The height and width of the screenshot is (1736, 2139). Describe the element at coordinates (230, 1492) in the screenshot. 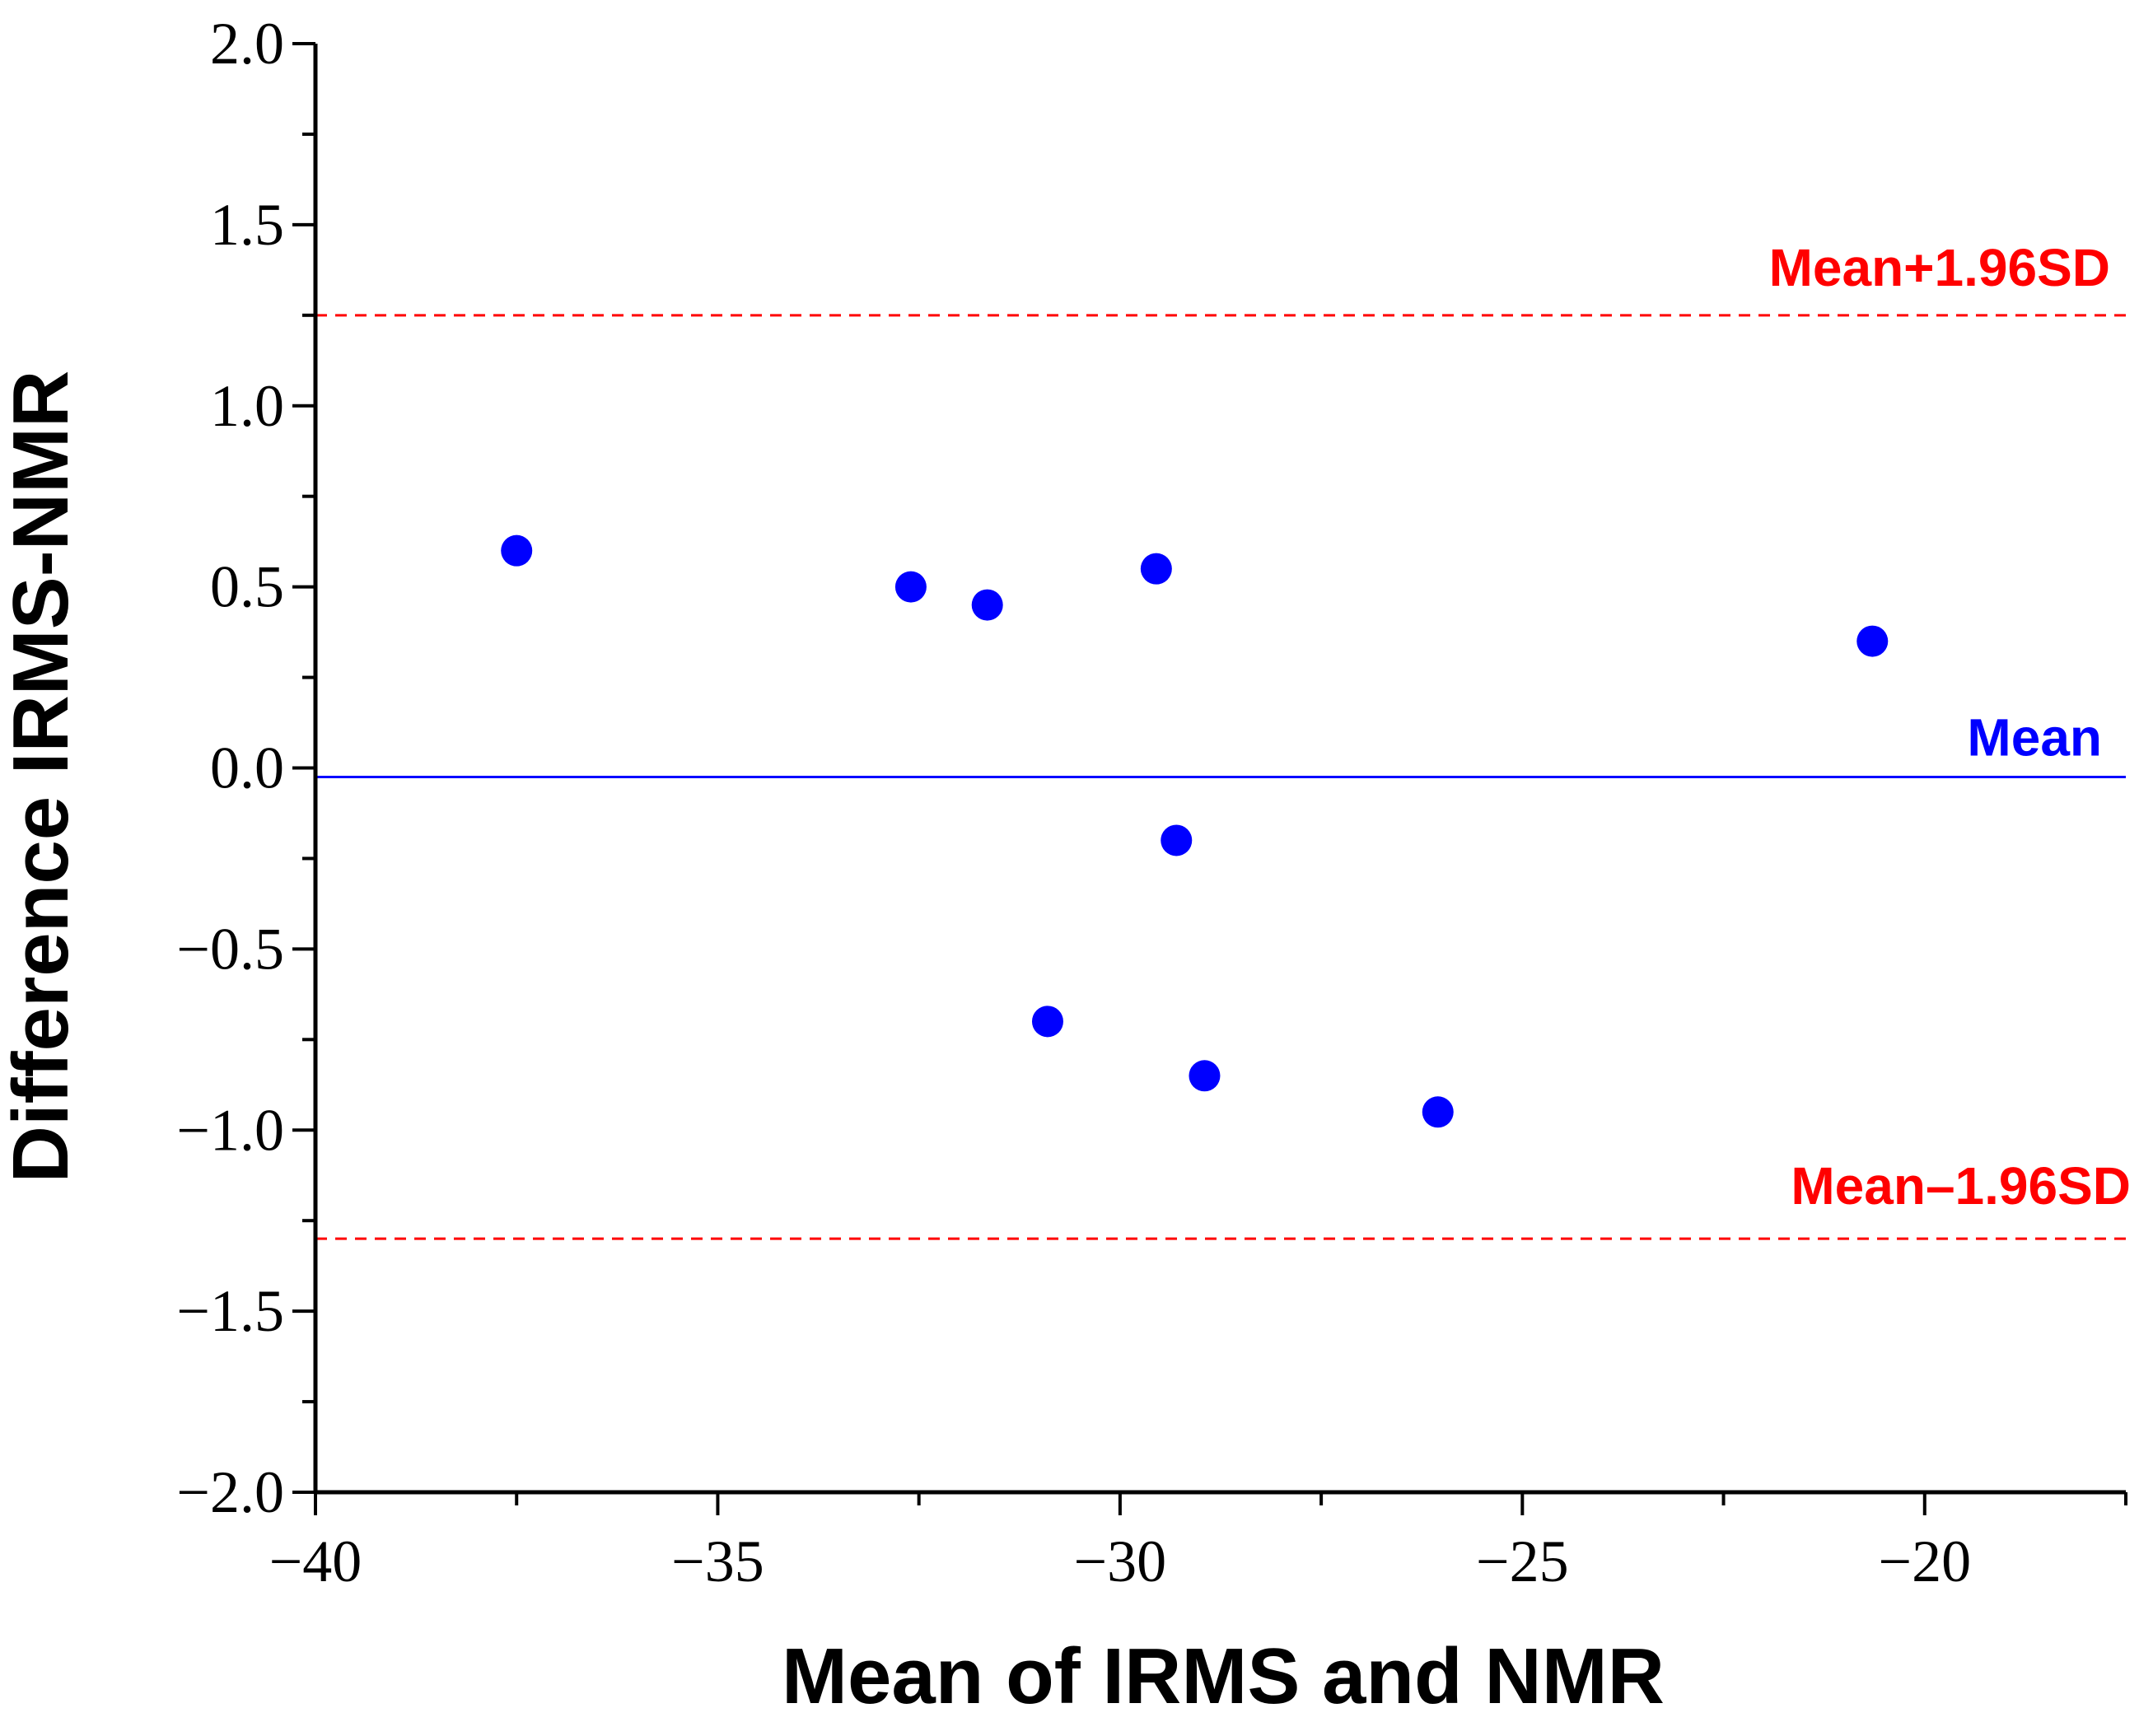

I see `y-tick-label: −2.0` at that location.